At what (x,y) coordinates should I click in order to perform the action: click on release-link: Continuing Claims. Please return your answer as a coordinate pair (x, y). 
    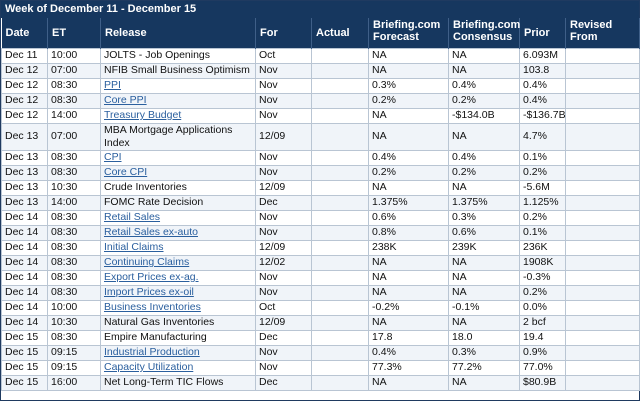
    Looking at the image, I should click on (147, 262).